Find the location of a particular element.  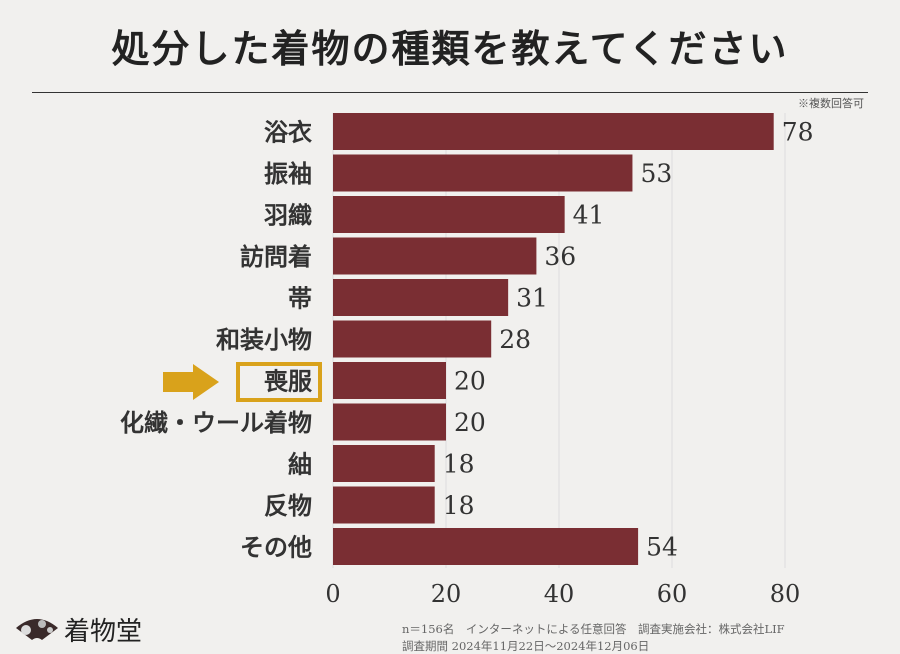

category-label: 羽織 is located at coordinates (288, 215).